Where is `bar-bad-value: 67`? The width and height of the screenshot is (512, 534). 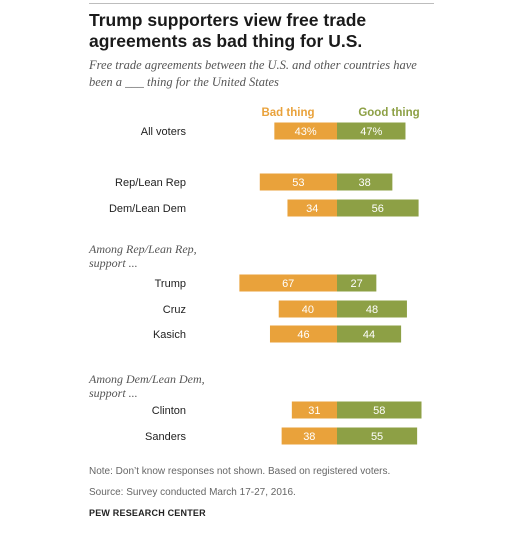
bar-bad-value: 67 is located at coordinates (288, 284).